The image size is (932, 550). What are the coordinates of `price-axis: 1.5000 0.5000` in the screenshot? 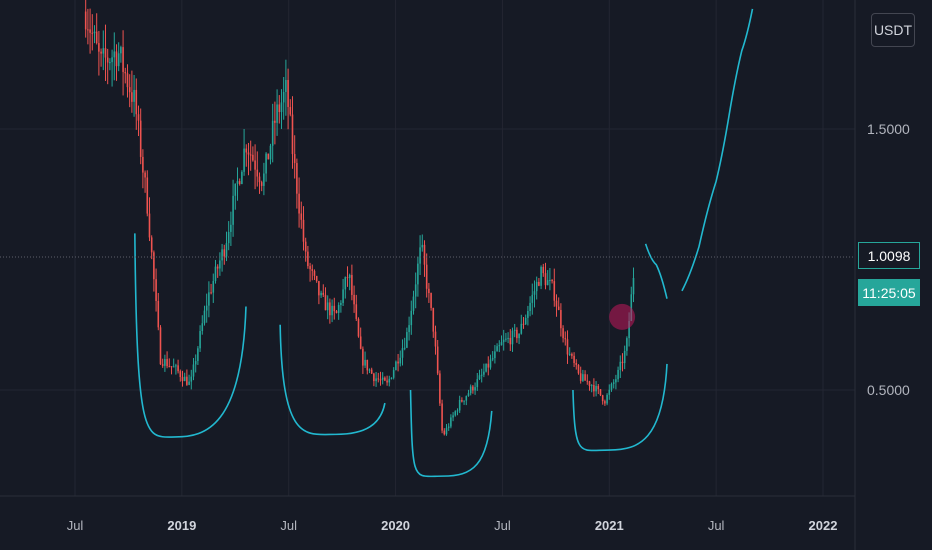 It's located at (888, 259).